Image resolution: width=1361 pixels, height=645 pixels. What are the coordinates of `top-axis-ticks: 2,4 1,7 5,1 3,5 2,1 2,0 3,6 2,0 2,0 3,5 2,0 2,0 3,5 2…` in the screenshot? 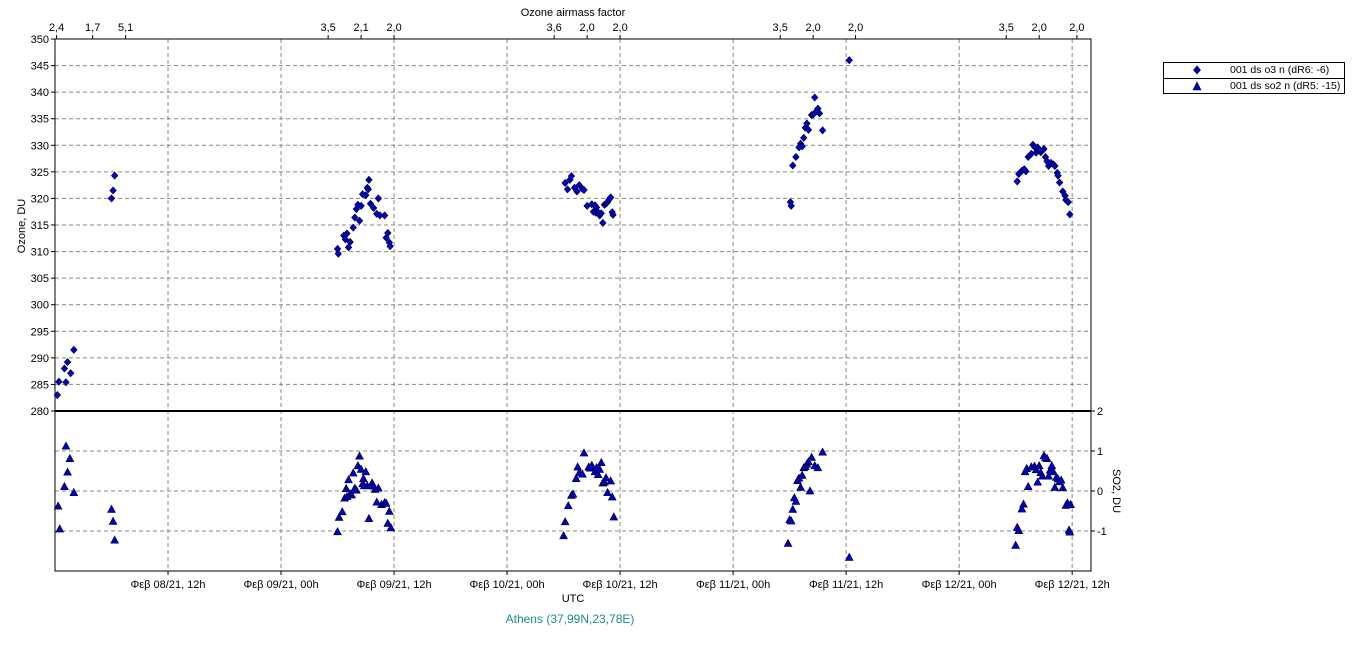 It's located at (567, 30).